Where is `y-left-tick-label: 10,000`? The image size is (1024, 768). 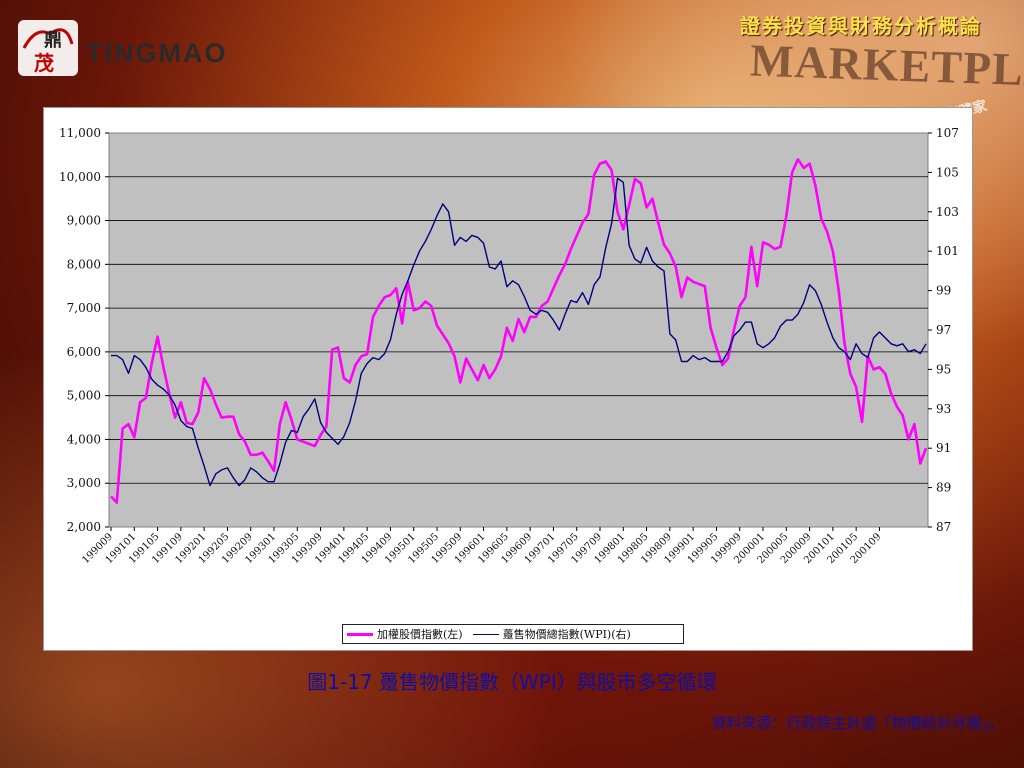 y-left-tick-label: 10,000 is located at coordinates (80, 177).